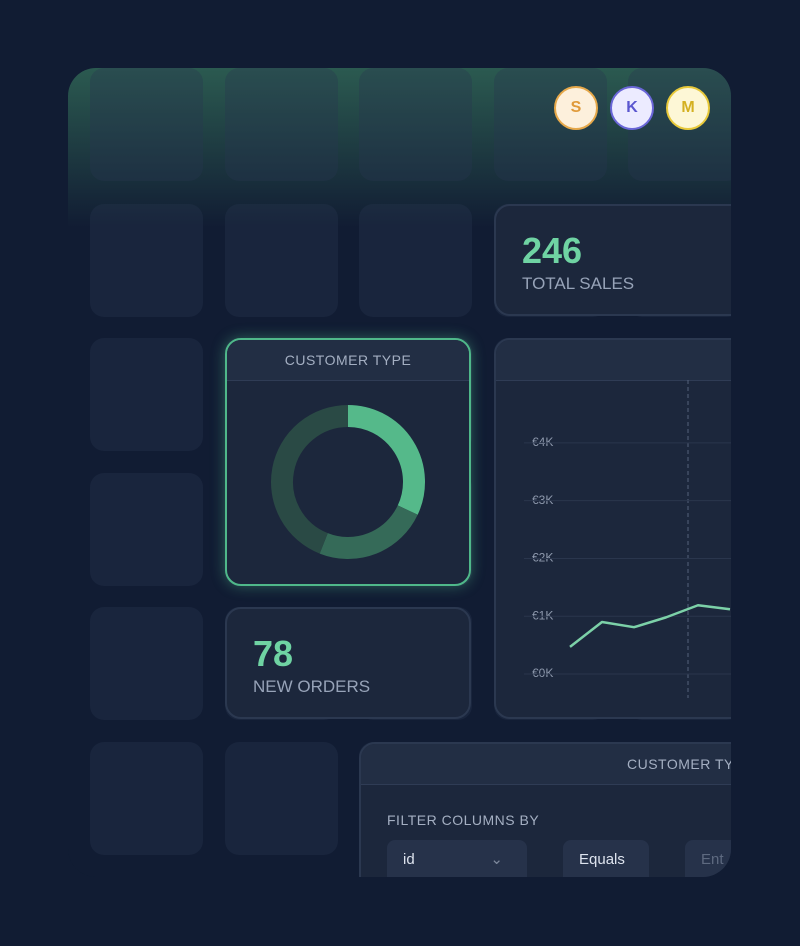  What do you see at coordinates (348, 360) in the screenshot?
I see `card-title: CUSTOMER TYPE` at bounding box center [348, 360].